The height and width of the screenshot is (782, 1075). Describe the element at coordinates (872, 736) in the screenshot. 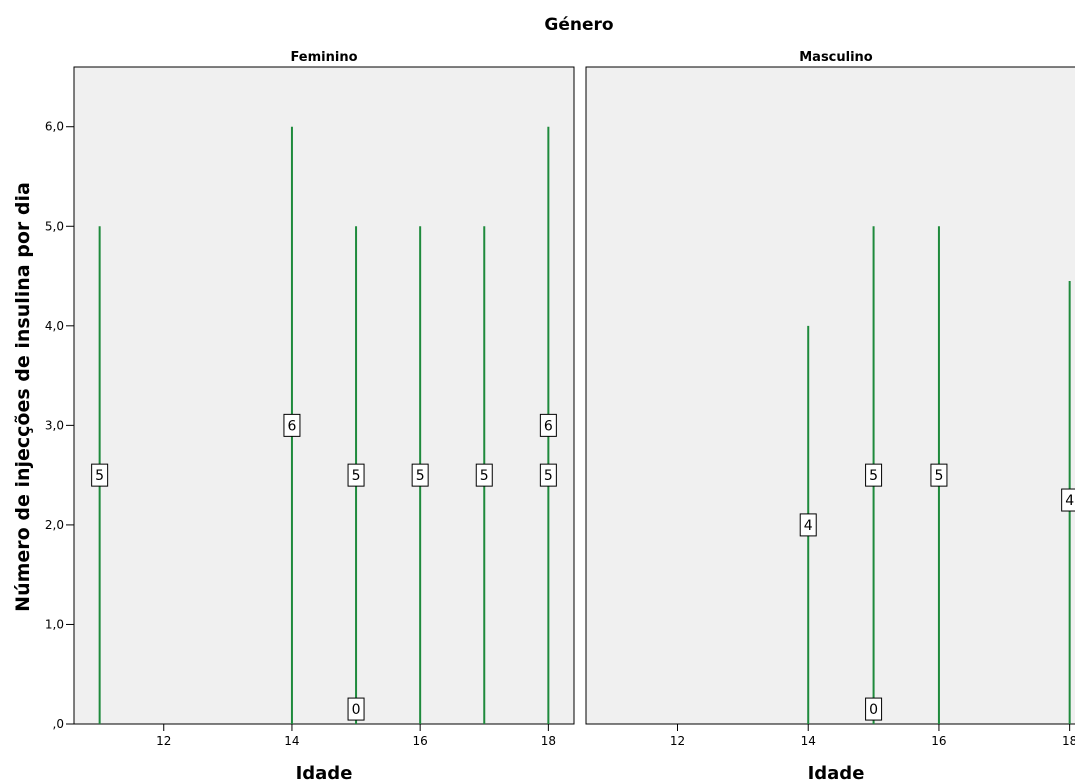

I see `panel-masculino-x-ticks: 12 14 16 18` at that location.